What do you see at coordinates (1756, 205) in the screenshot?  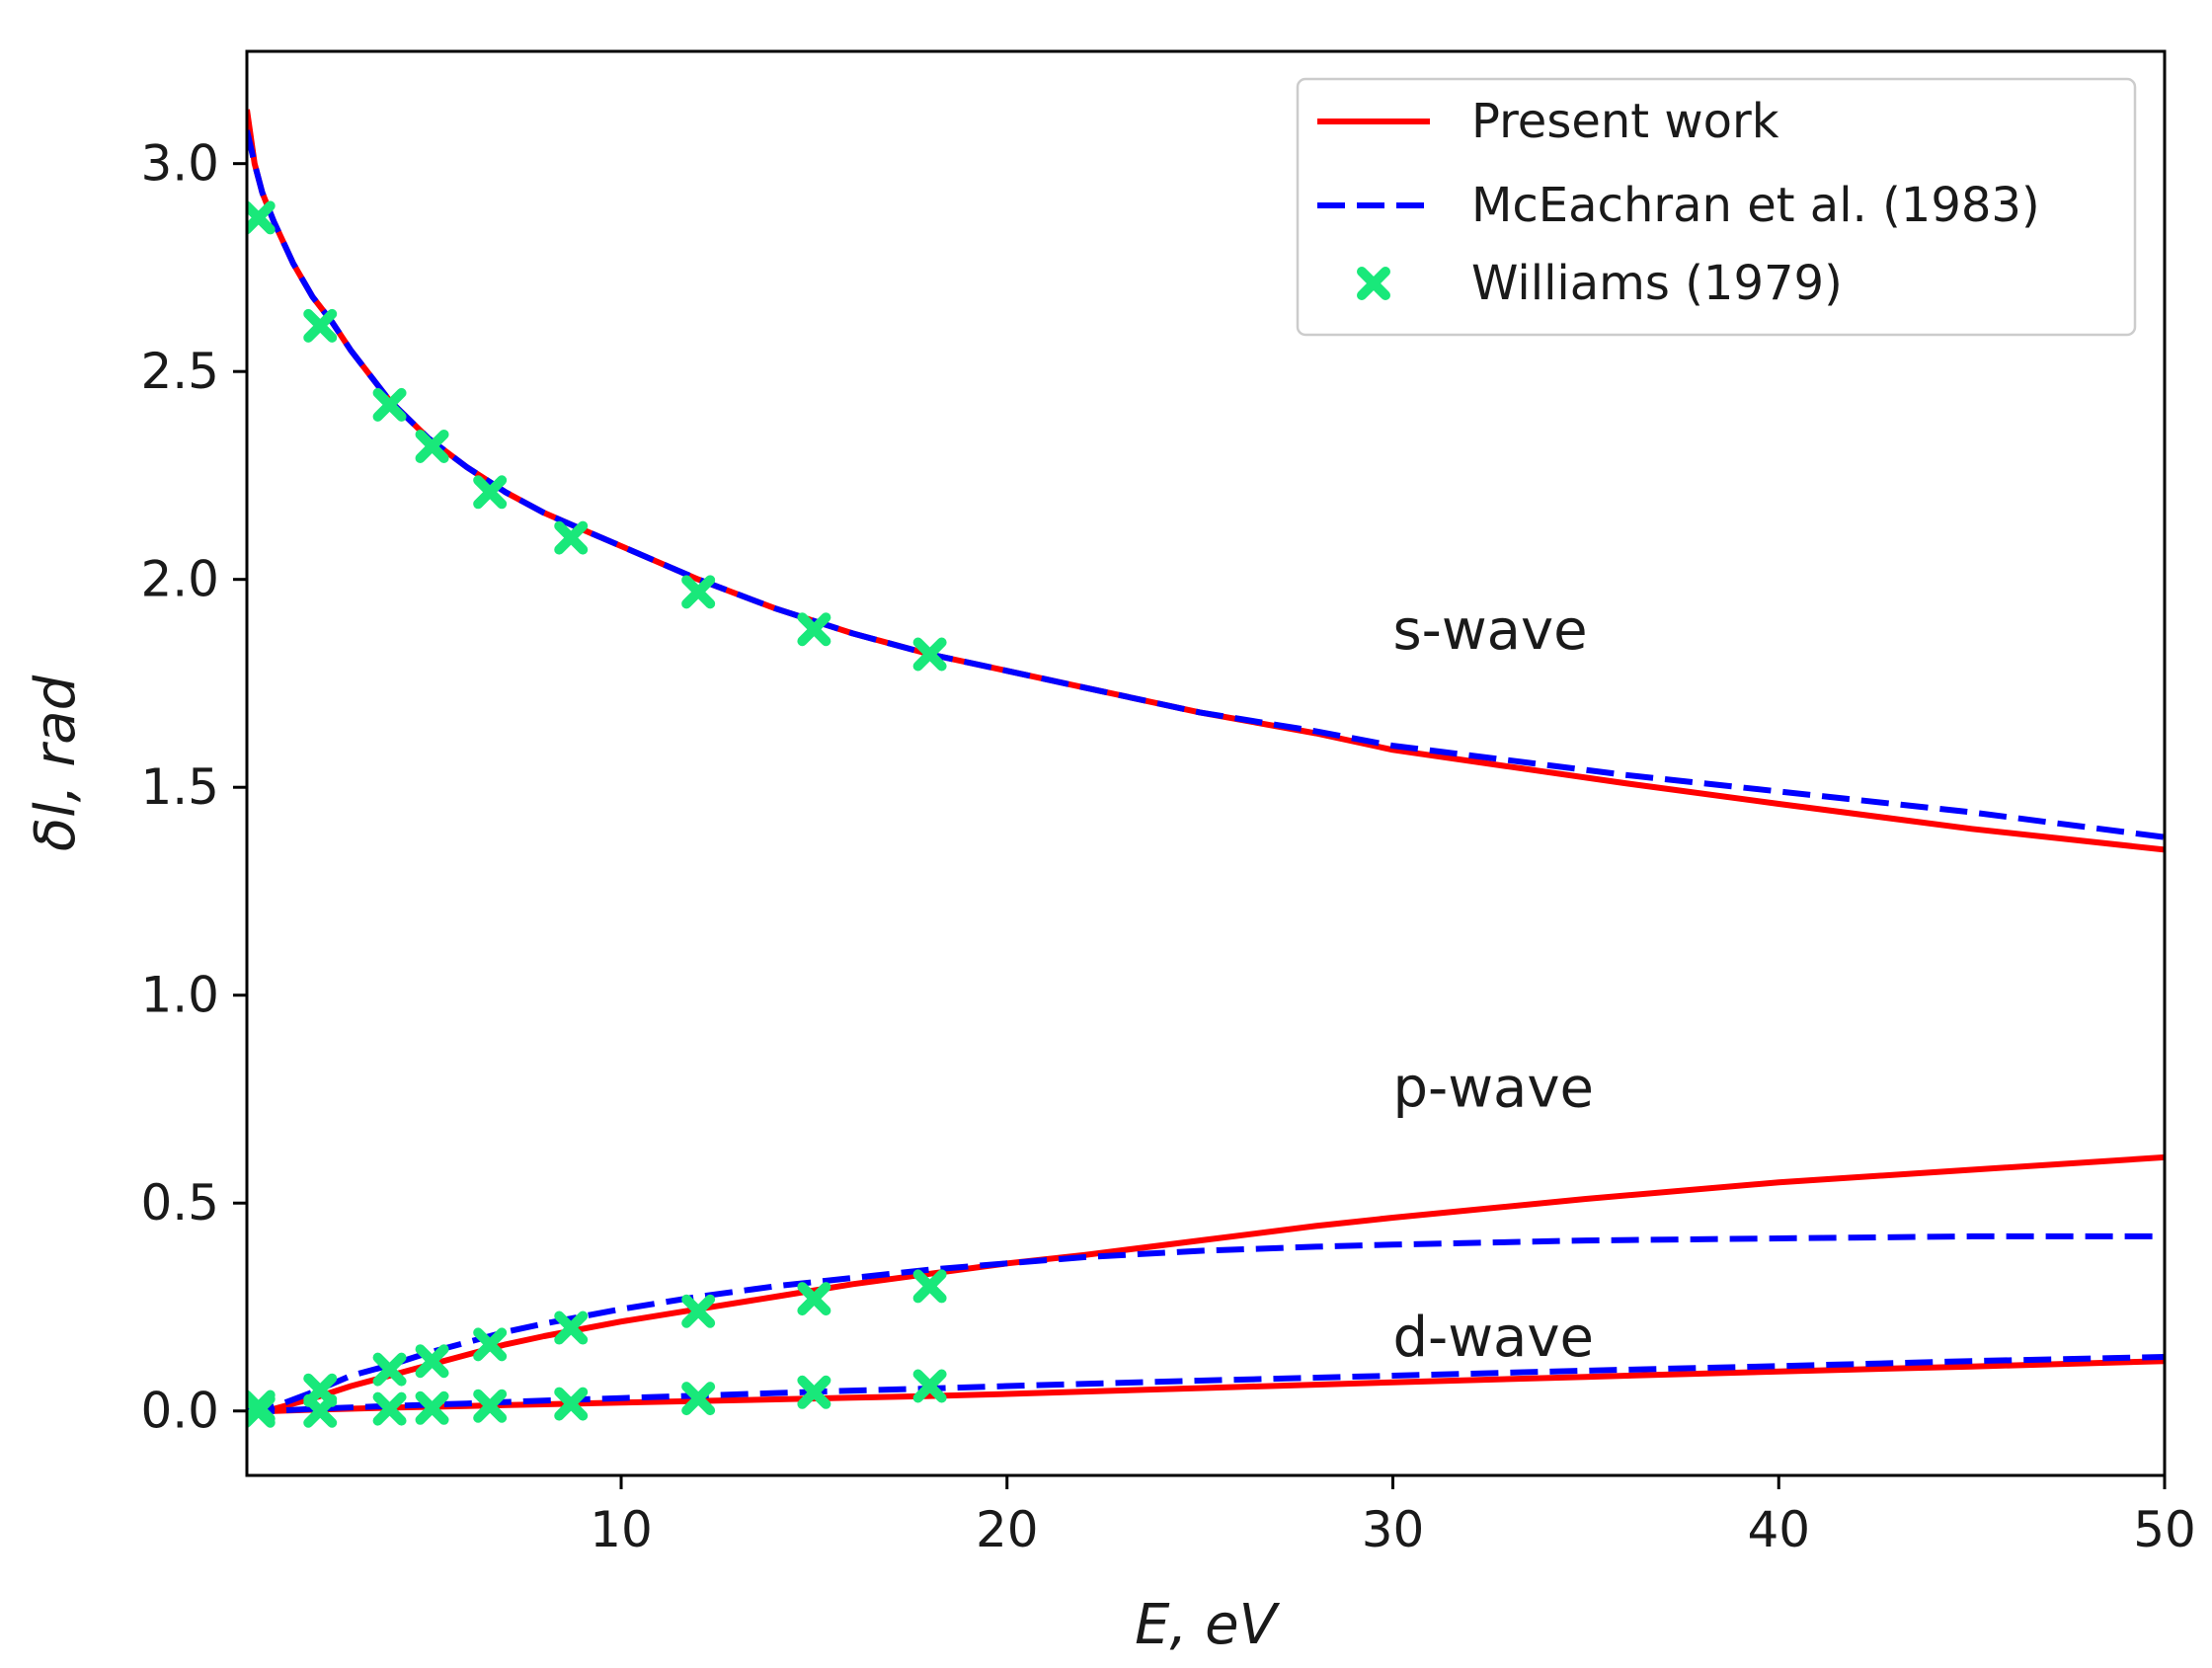 I see `legend-mceachran-label: McEachran et al. (1983)` at bounding box center [1756, 205].